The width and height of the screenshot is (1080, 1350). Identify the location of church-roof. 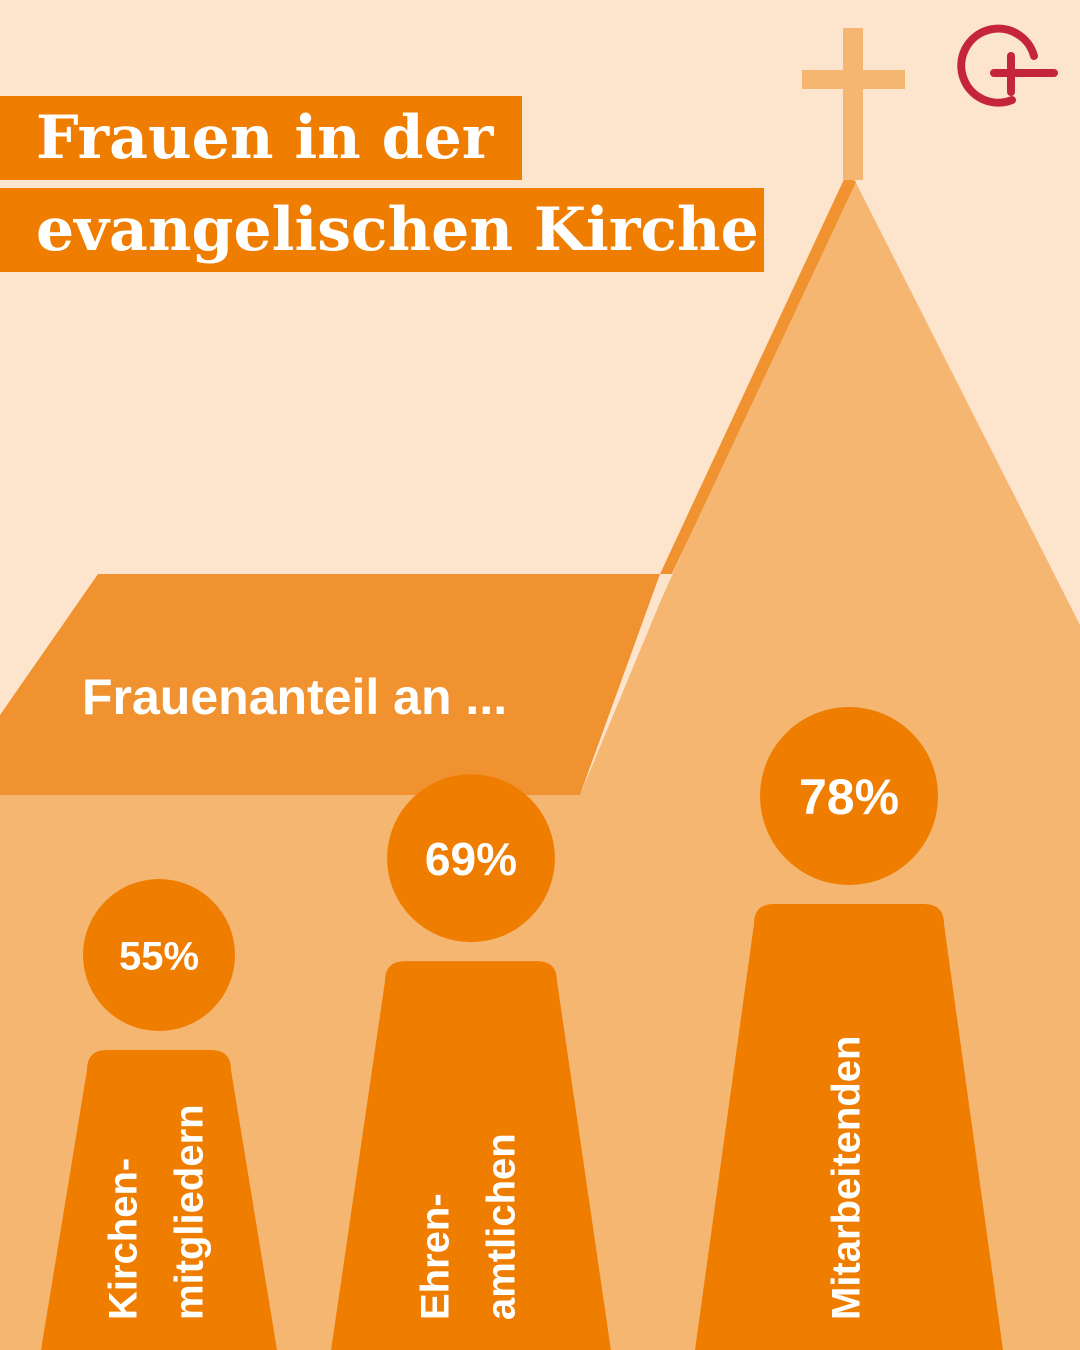
(330, 684).